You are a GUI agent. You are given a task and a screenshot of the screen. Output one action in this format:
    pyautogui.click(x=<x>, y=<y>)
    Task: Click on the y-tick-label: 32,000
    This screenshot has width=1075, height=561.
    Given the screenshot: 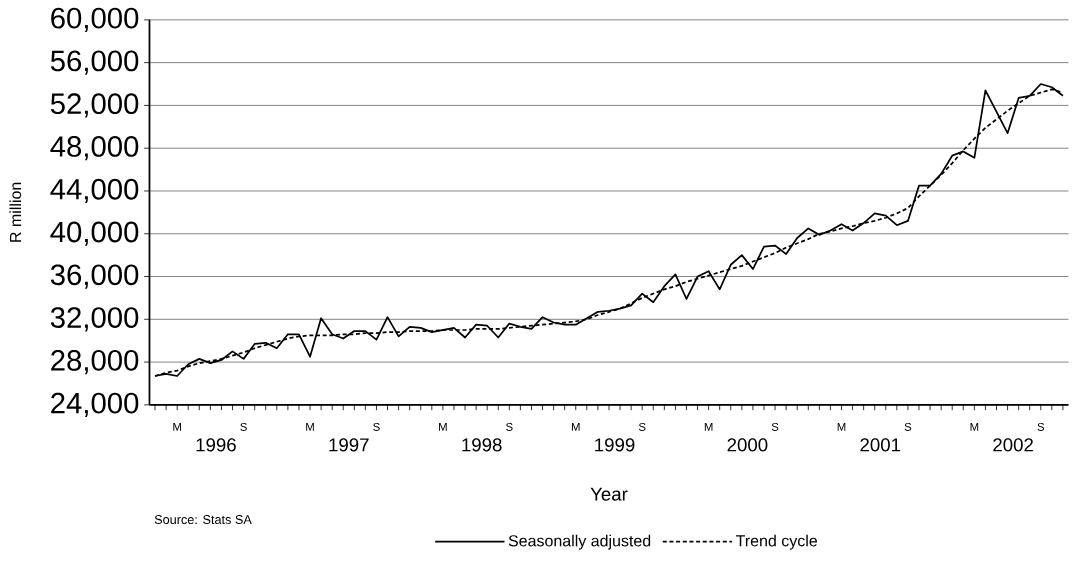 What is the action you would take?
    pyautogui.click(x=94, y=319)
    